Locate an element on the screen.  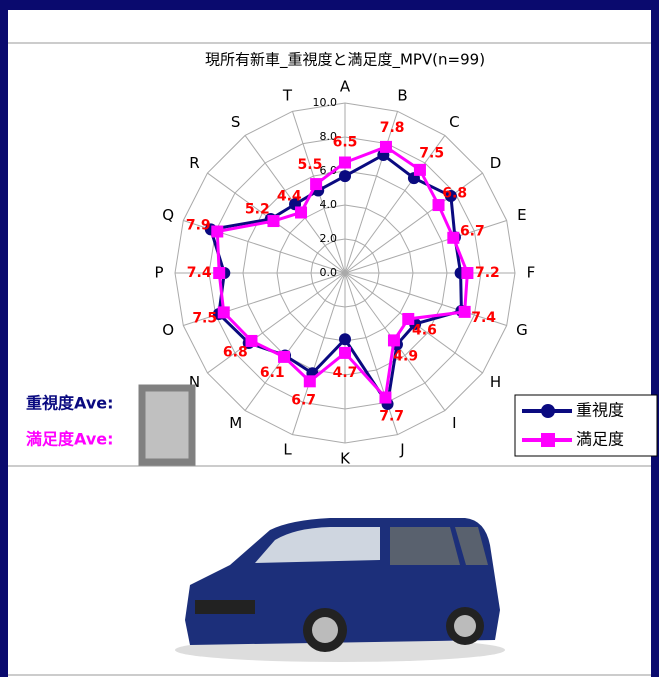
category-label: M is located at coordinates (235, 423).